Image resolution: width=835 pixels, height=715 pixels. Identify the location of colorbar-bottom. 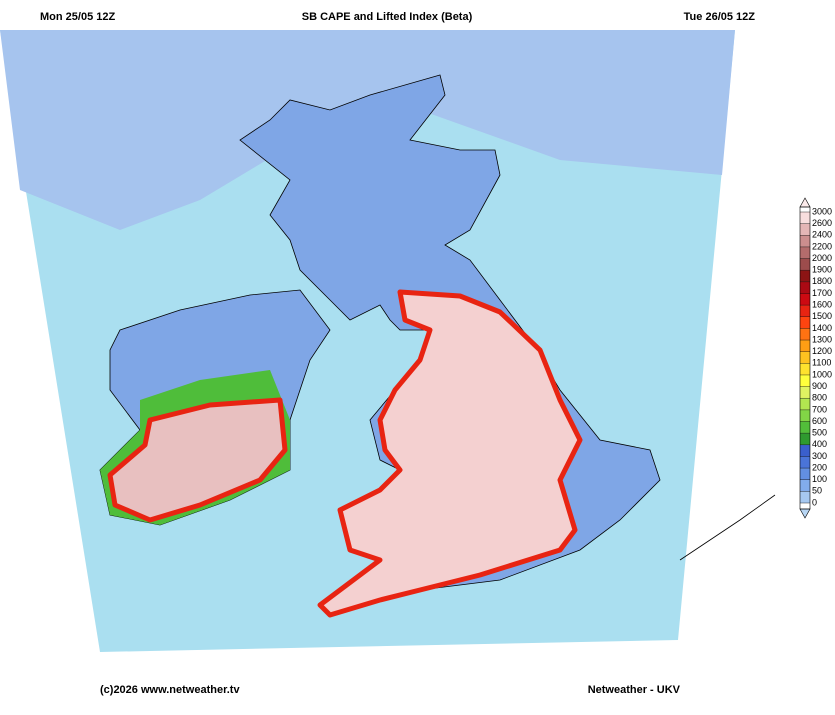
(805, 513).